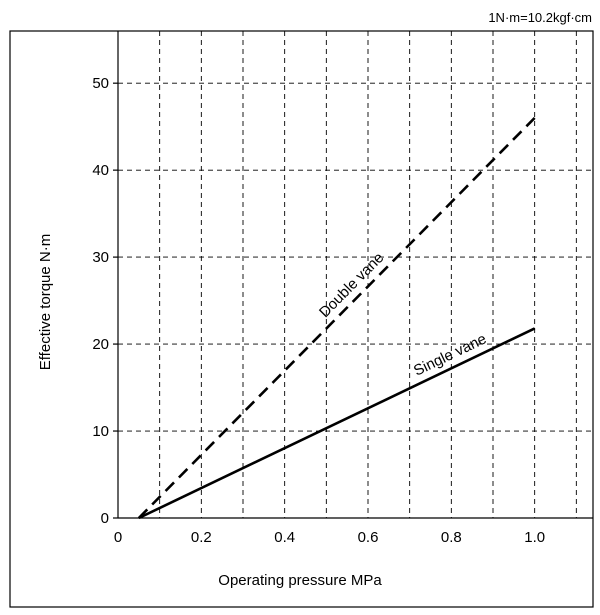 This screenshot has width=600, height=615. What do you see at coordinates (118, 537) in the screenshot?
I see `x-tick-label: 0` at bounding box center [118, 537].